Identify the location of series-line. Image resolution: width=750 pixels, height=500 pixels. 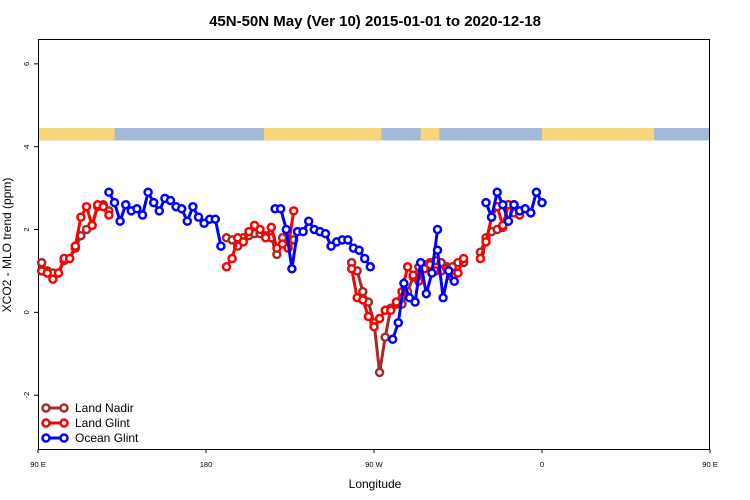
(446, 274).